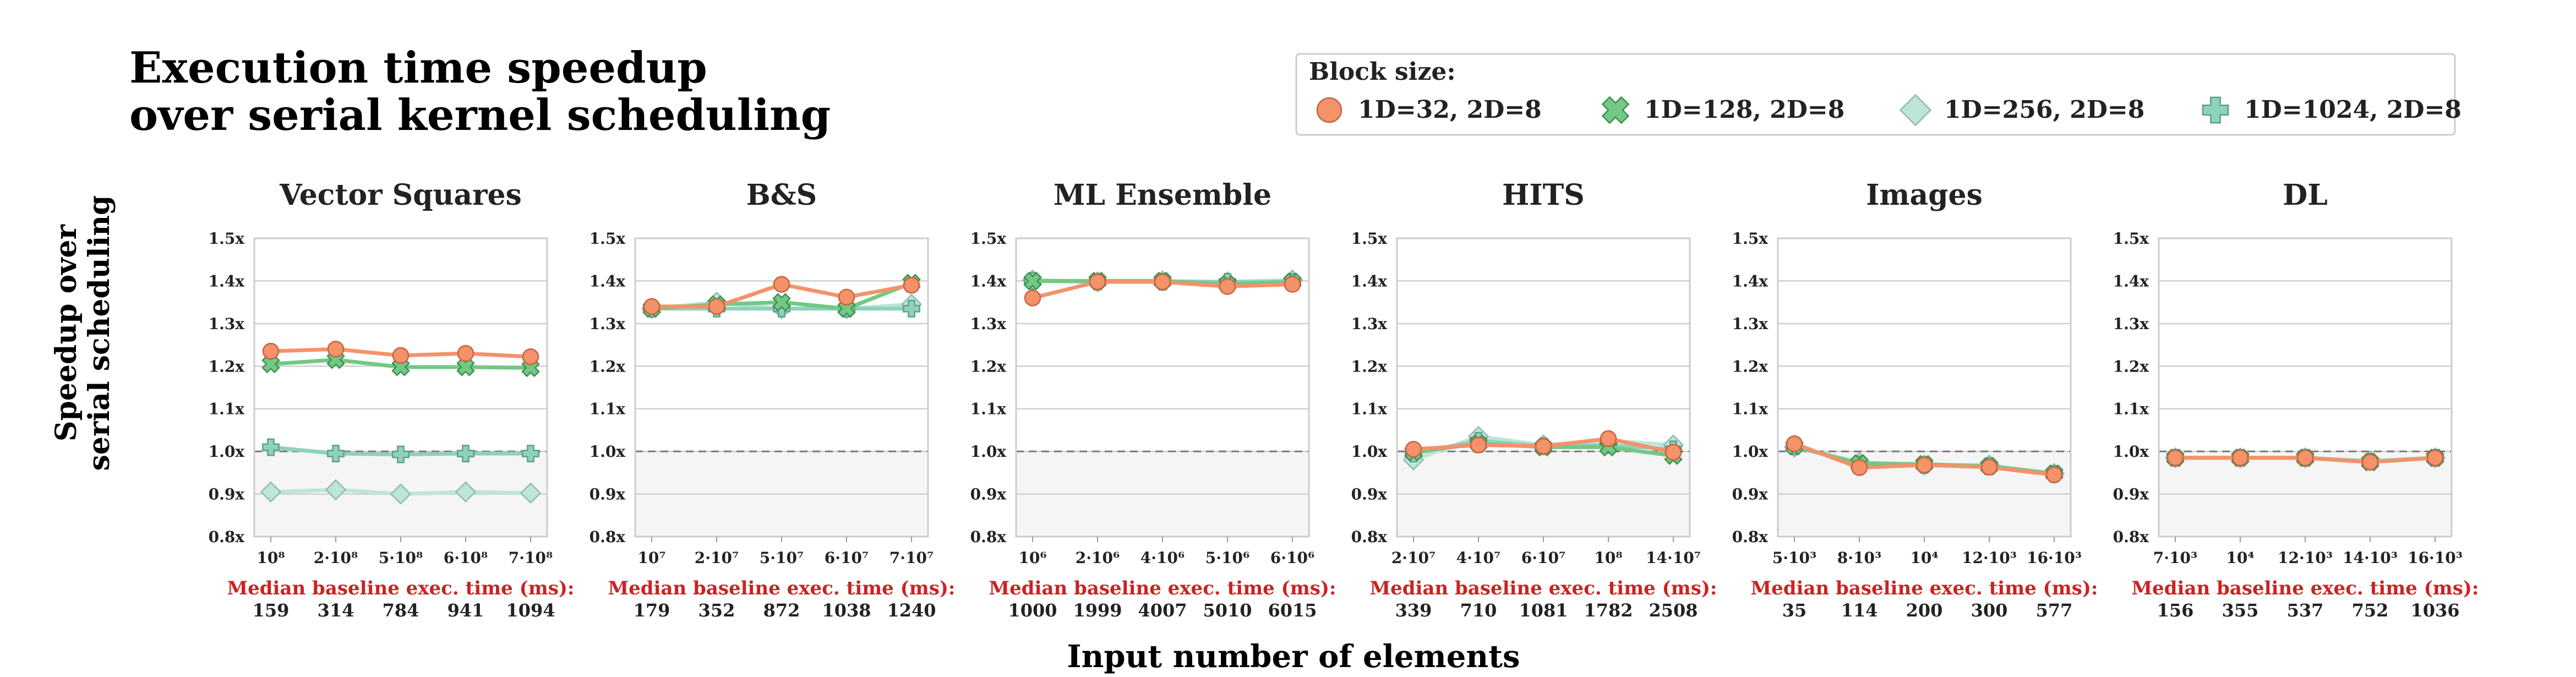 Image resolution: width=2576 pixels, height=677 pixels. What do you see at coordinates (1329, 110) in the screenshot?
I see `legend-marker-circle` at bounding box center [1329, 110].